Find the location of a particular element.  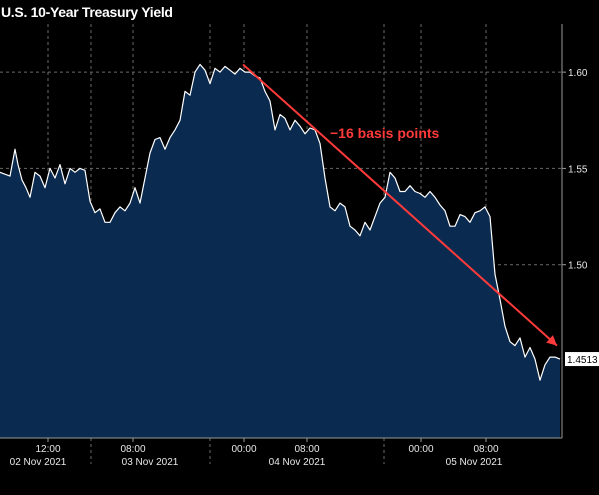

y-tick-label: 1.60 is located at coordinates (578, 73).